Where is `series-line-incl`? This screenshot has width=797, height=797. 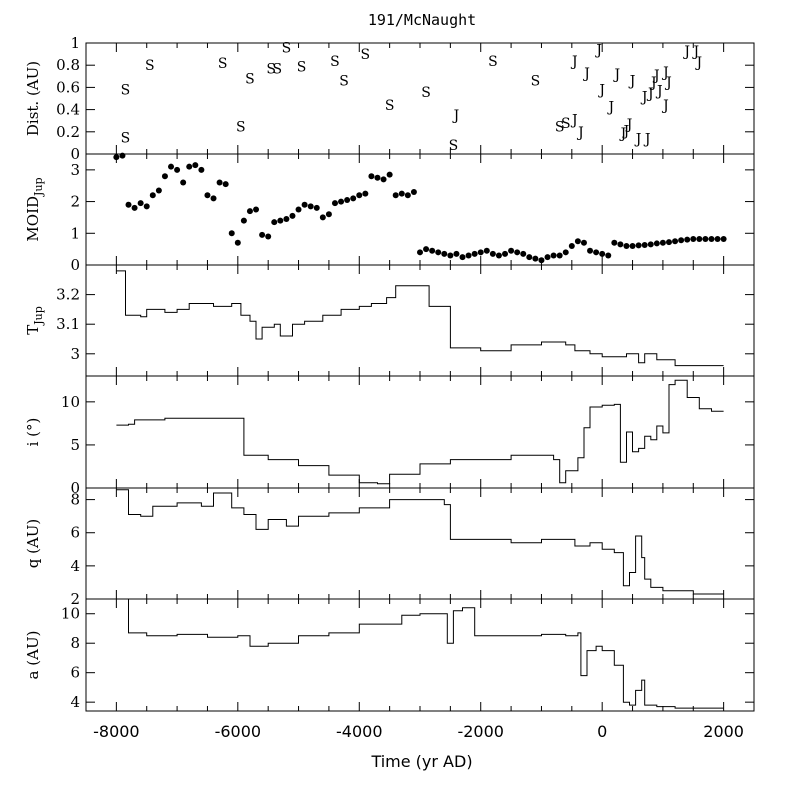 series-line-incl is located at coordinates (420, 432).